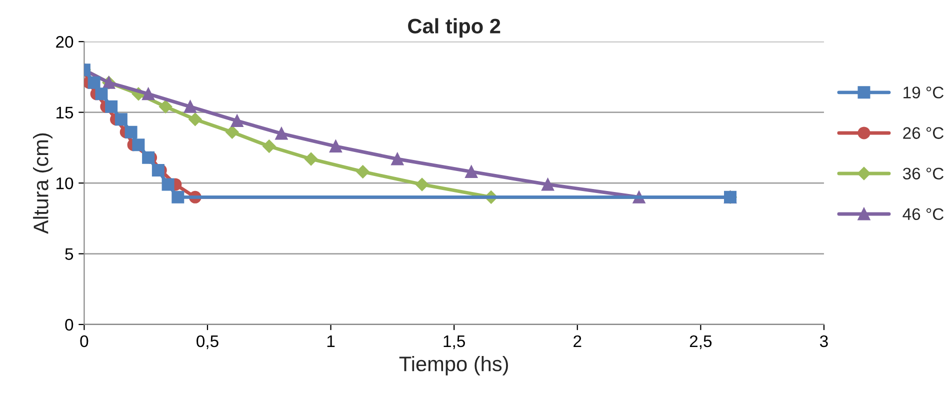 This screenshot has height=416, width=946. Describe the element at coordinates (65, 112) in the screenshot. I see `y-tick-label: 15` at that location.